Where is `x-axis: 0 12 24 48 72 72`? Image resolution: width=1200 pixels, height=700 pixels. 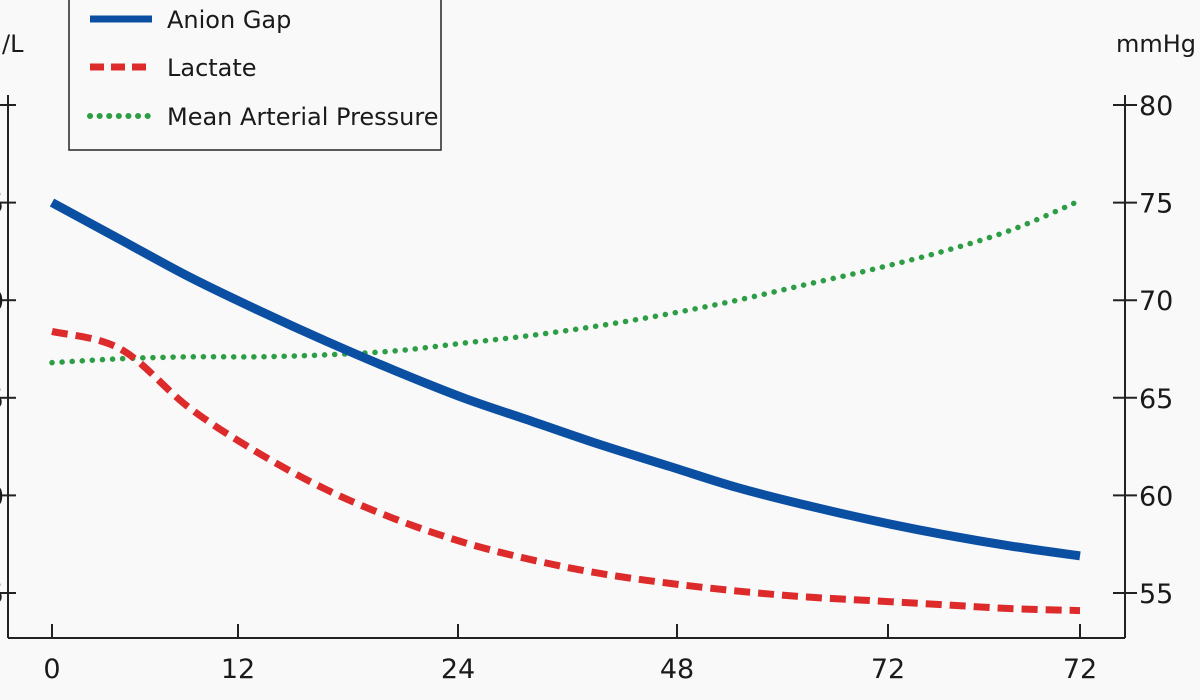 x-axis: 0 12 24 48 72 72 is located at coordinates (570, 654).